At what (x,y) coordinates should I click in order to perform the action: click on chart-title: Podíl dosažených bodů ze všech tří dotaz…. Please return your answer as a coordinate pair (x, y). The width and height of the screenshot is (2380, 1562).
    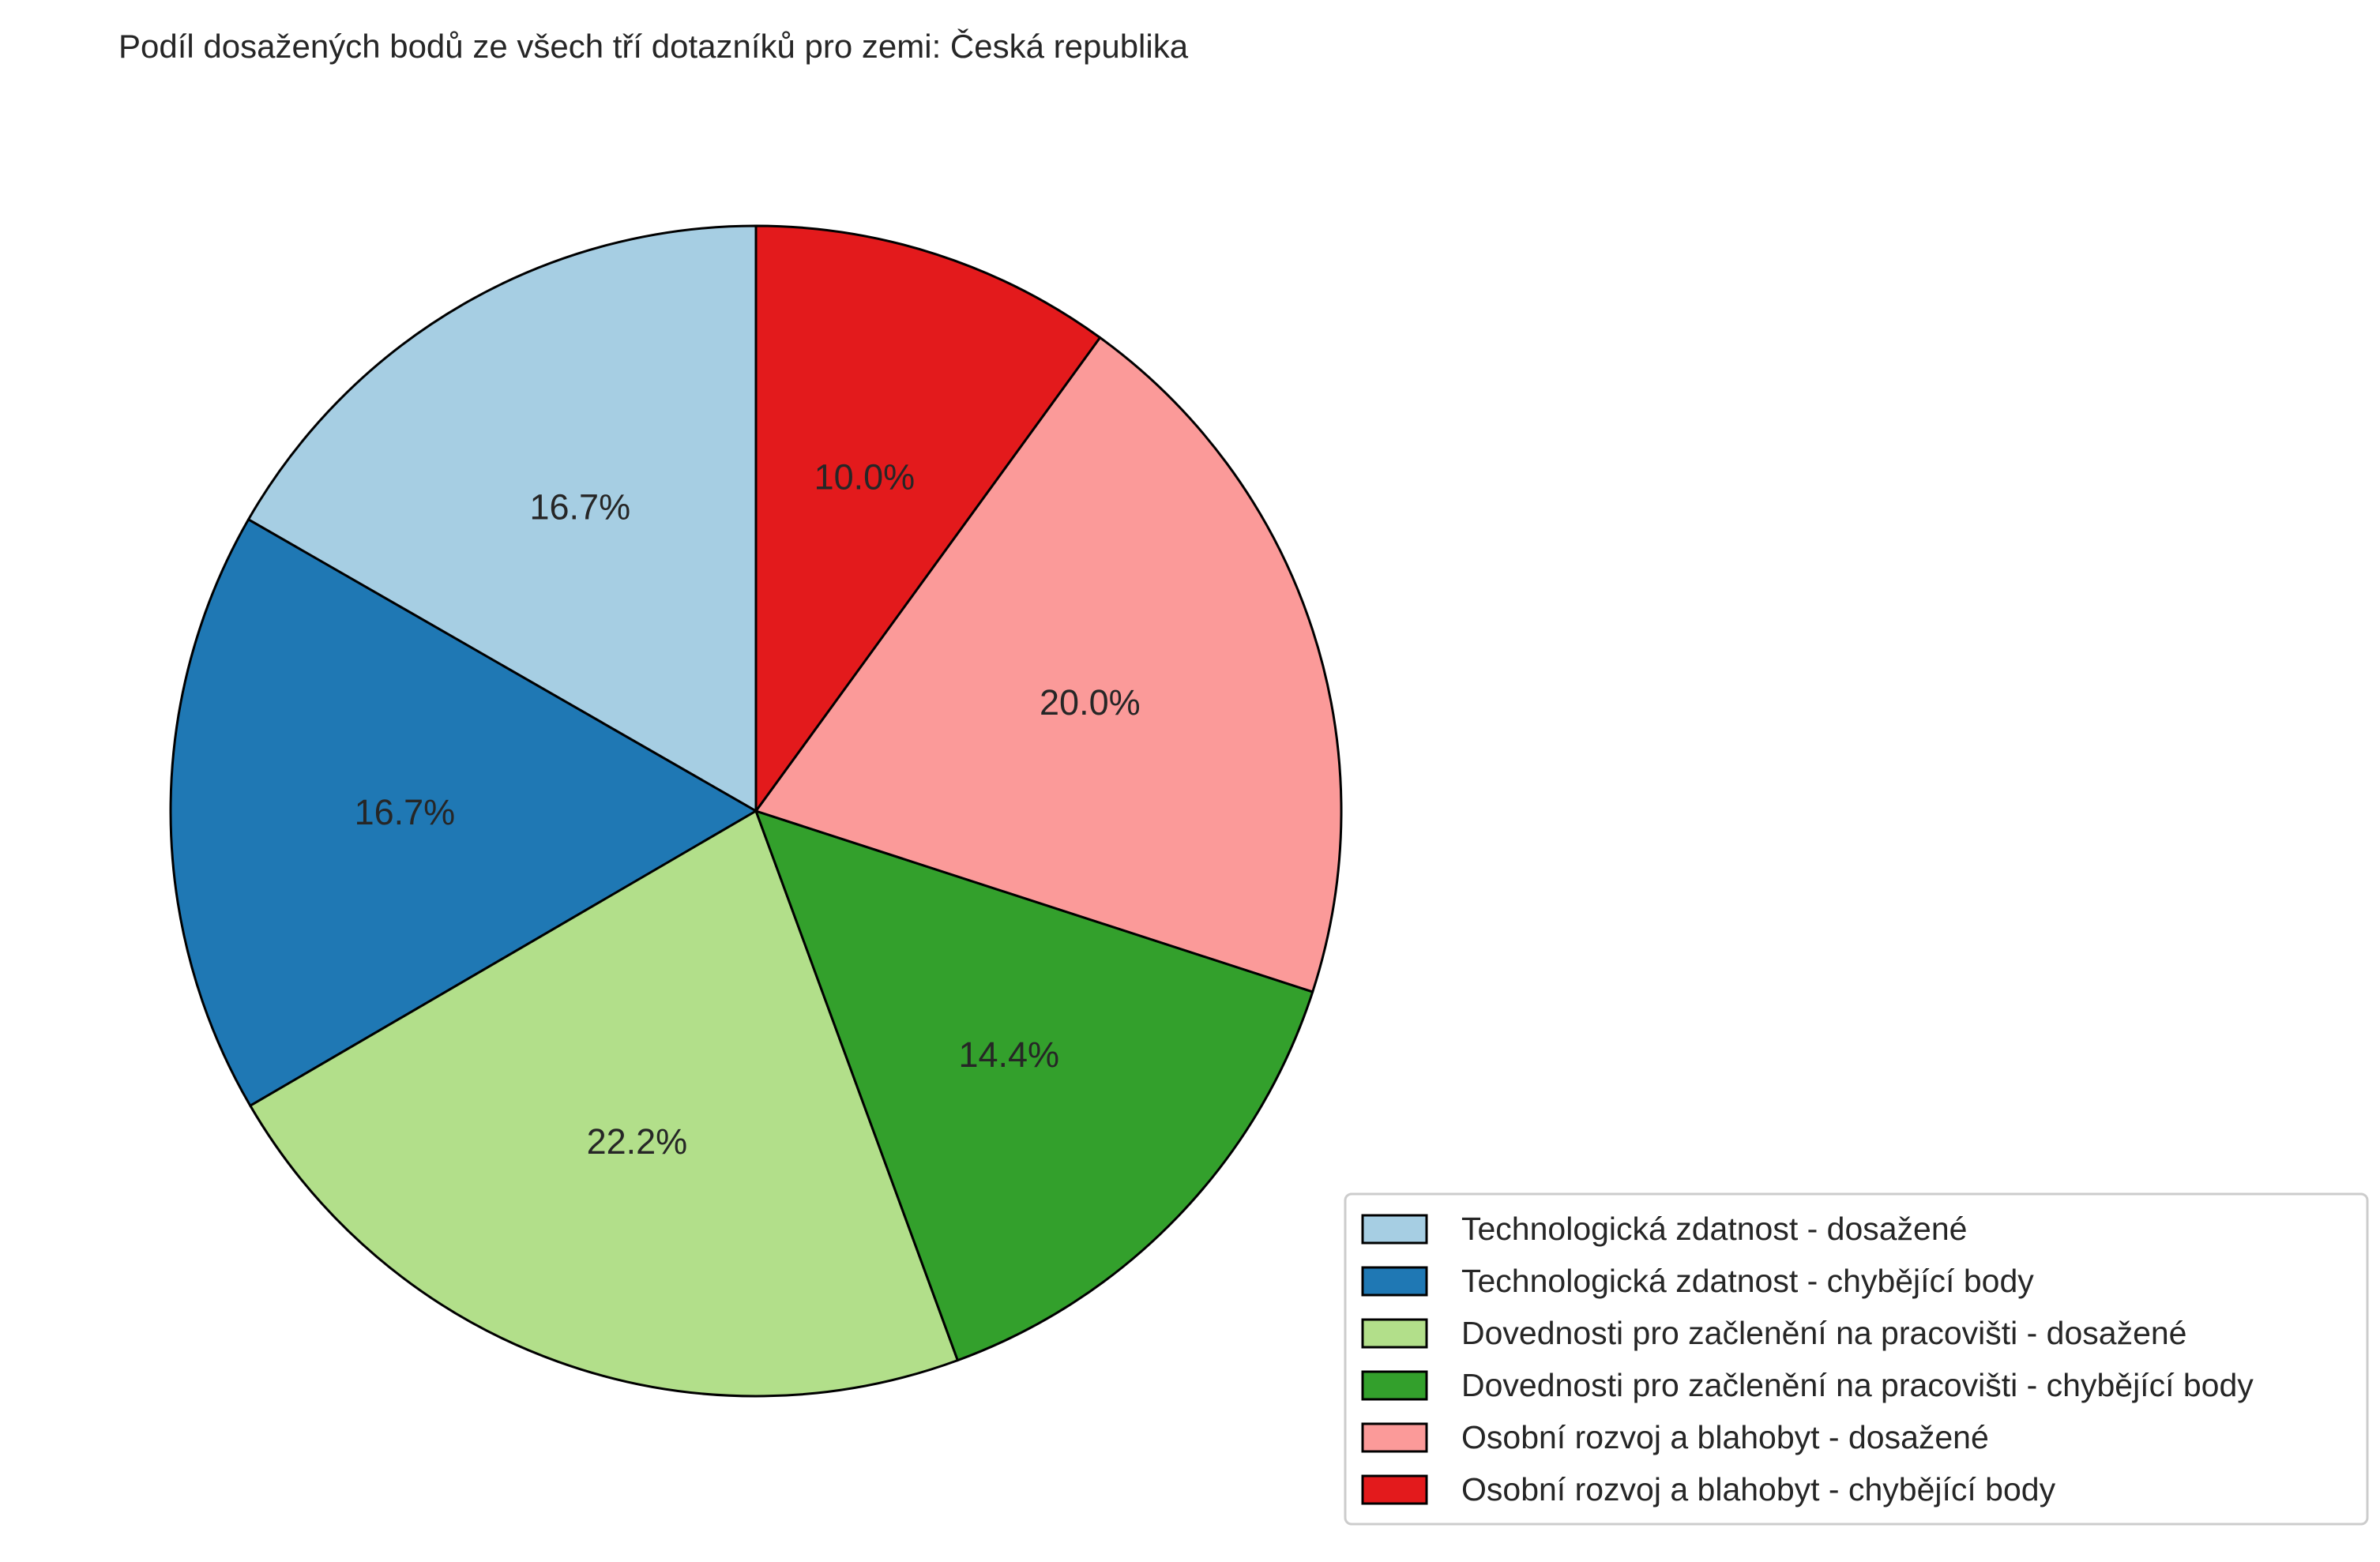
    Looking at the image, I should click on (653, 46).